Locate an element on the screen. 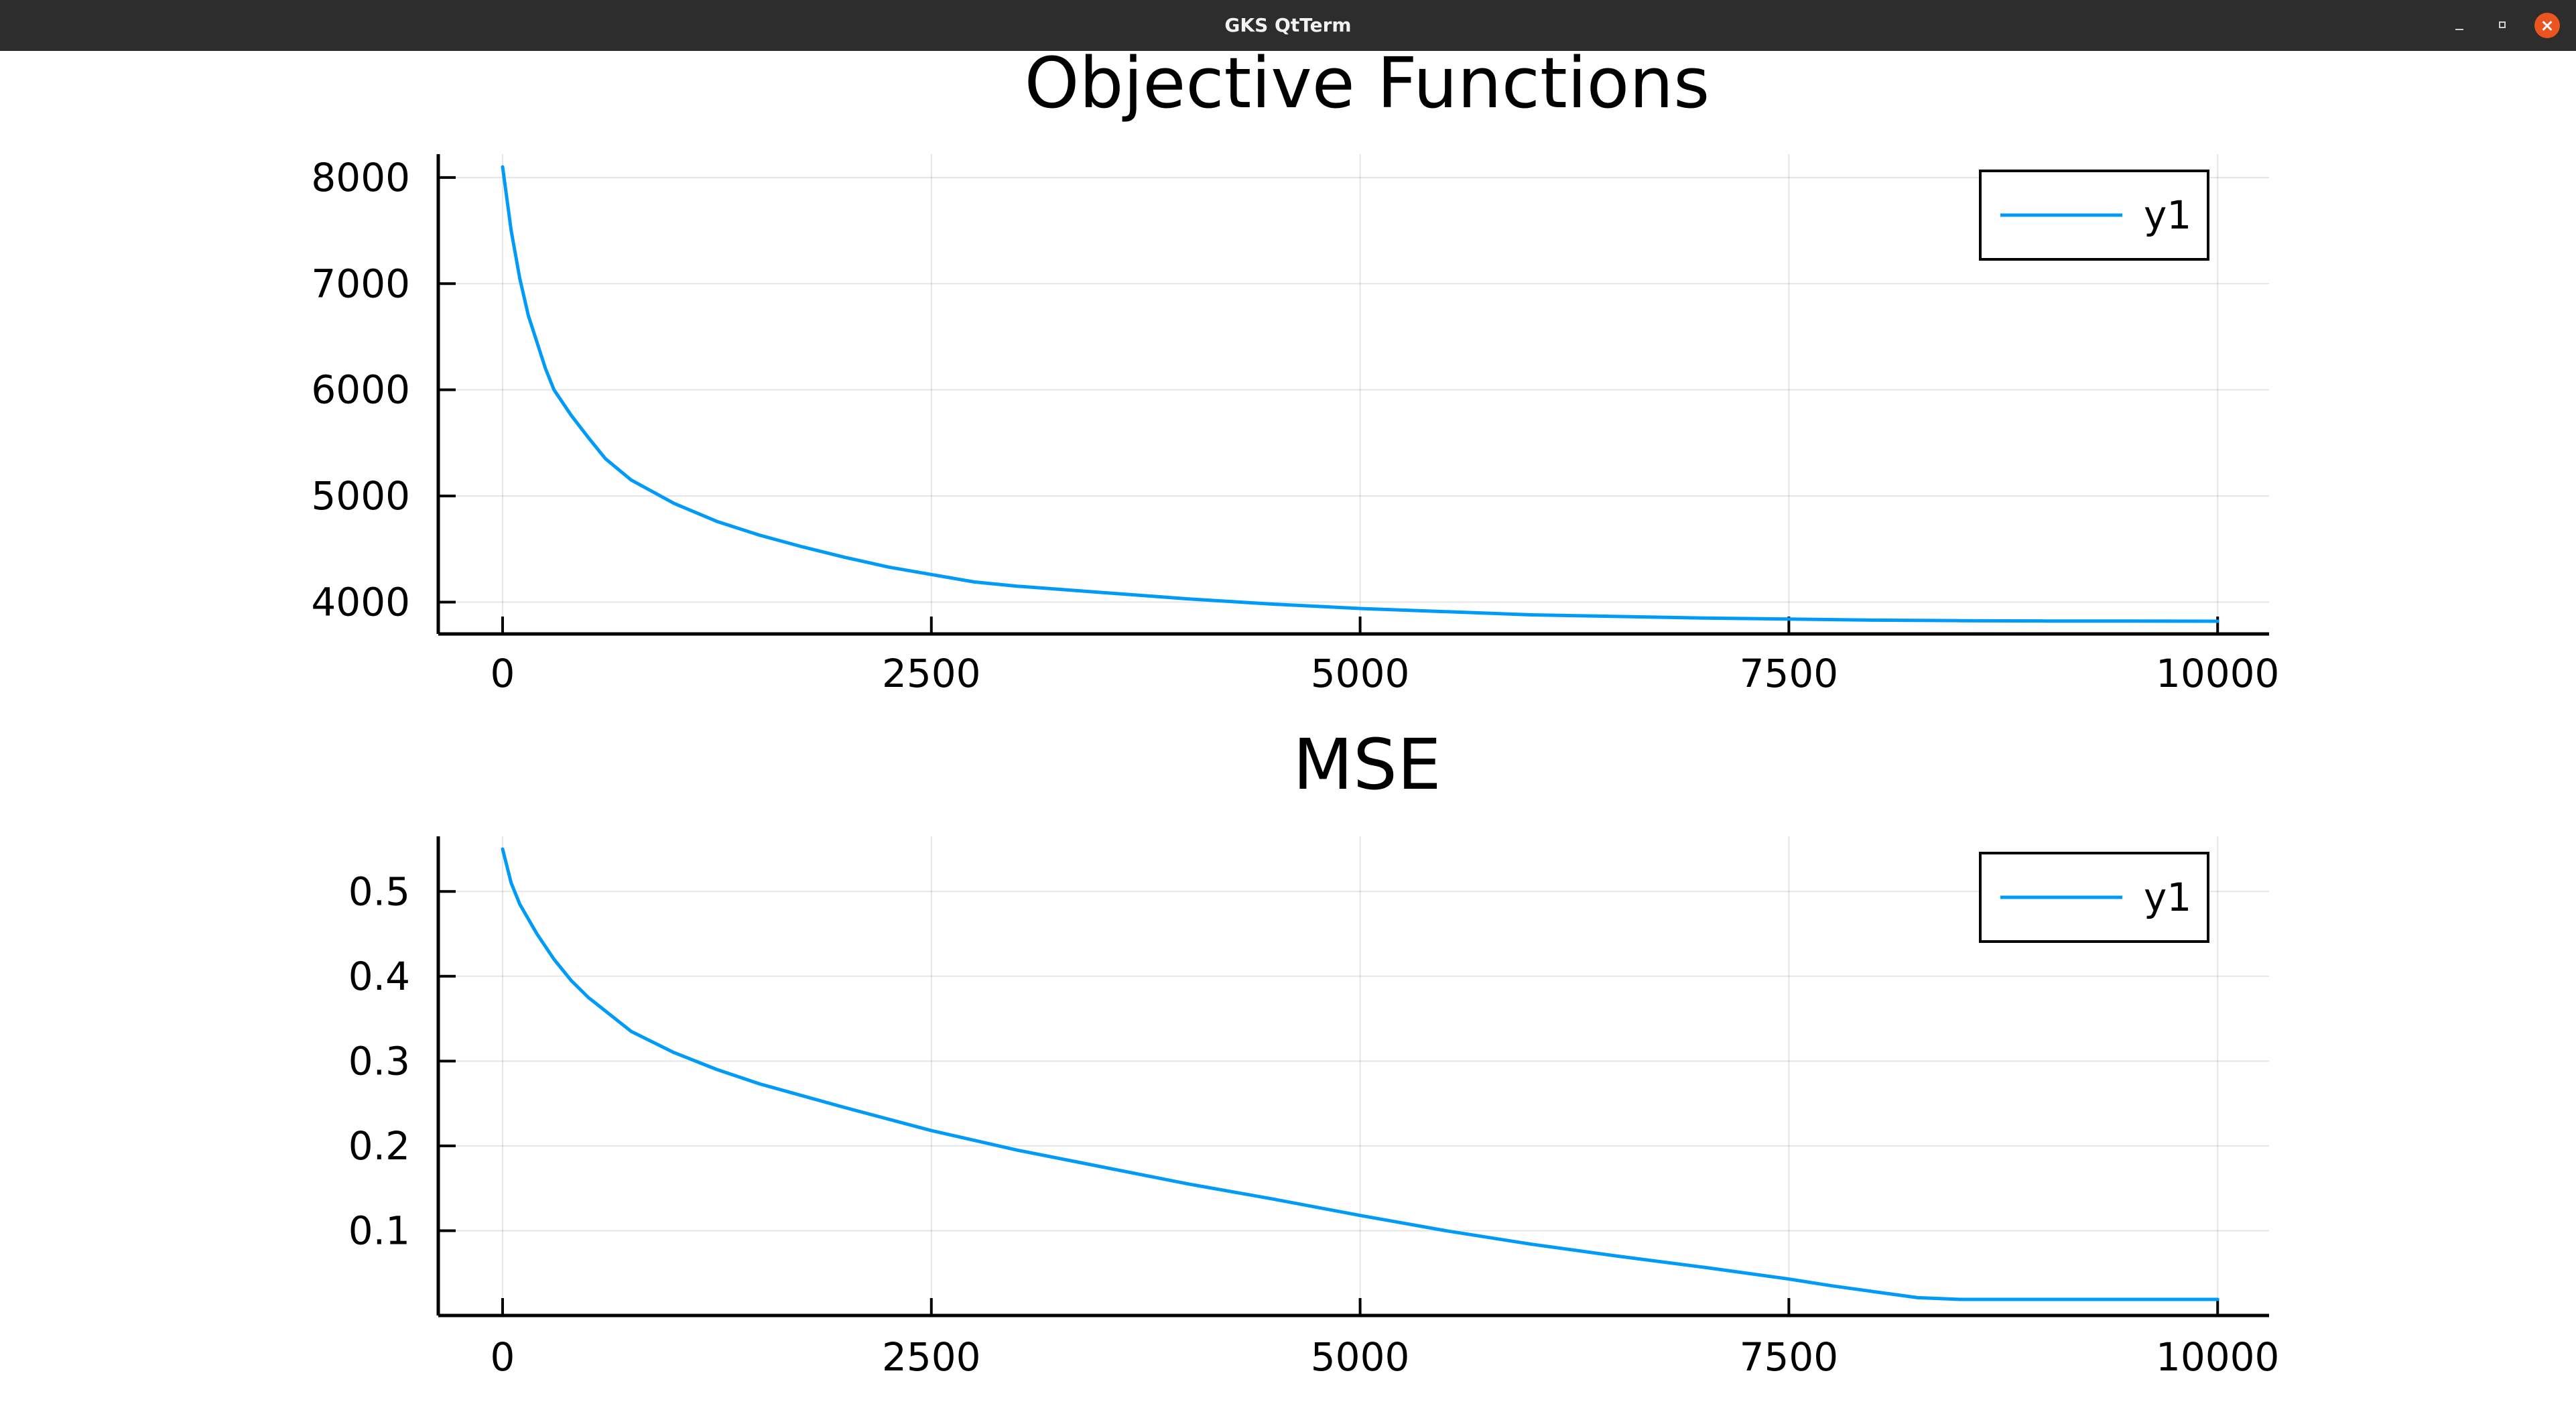 The height and width of the screenshot is (1414, 2576). window-titlebar: GKS QtTerm is located at coordinates (1288, 25).